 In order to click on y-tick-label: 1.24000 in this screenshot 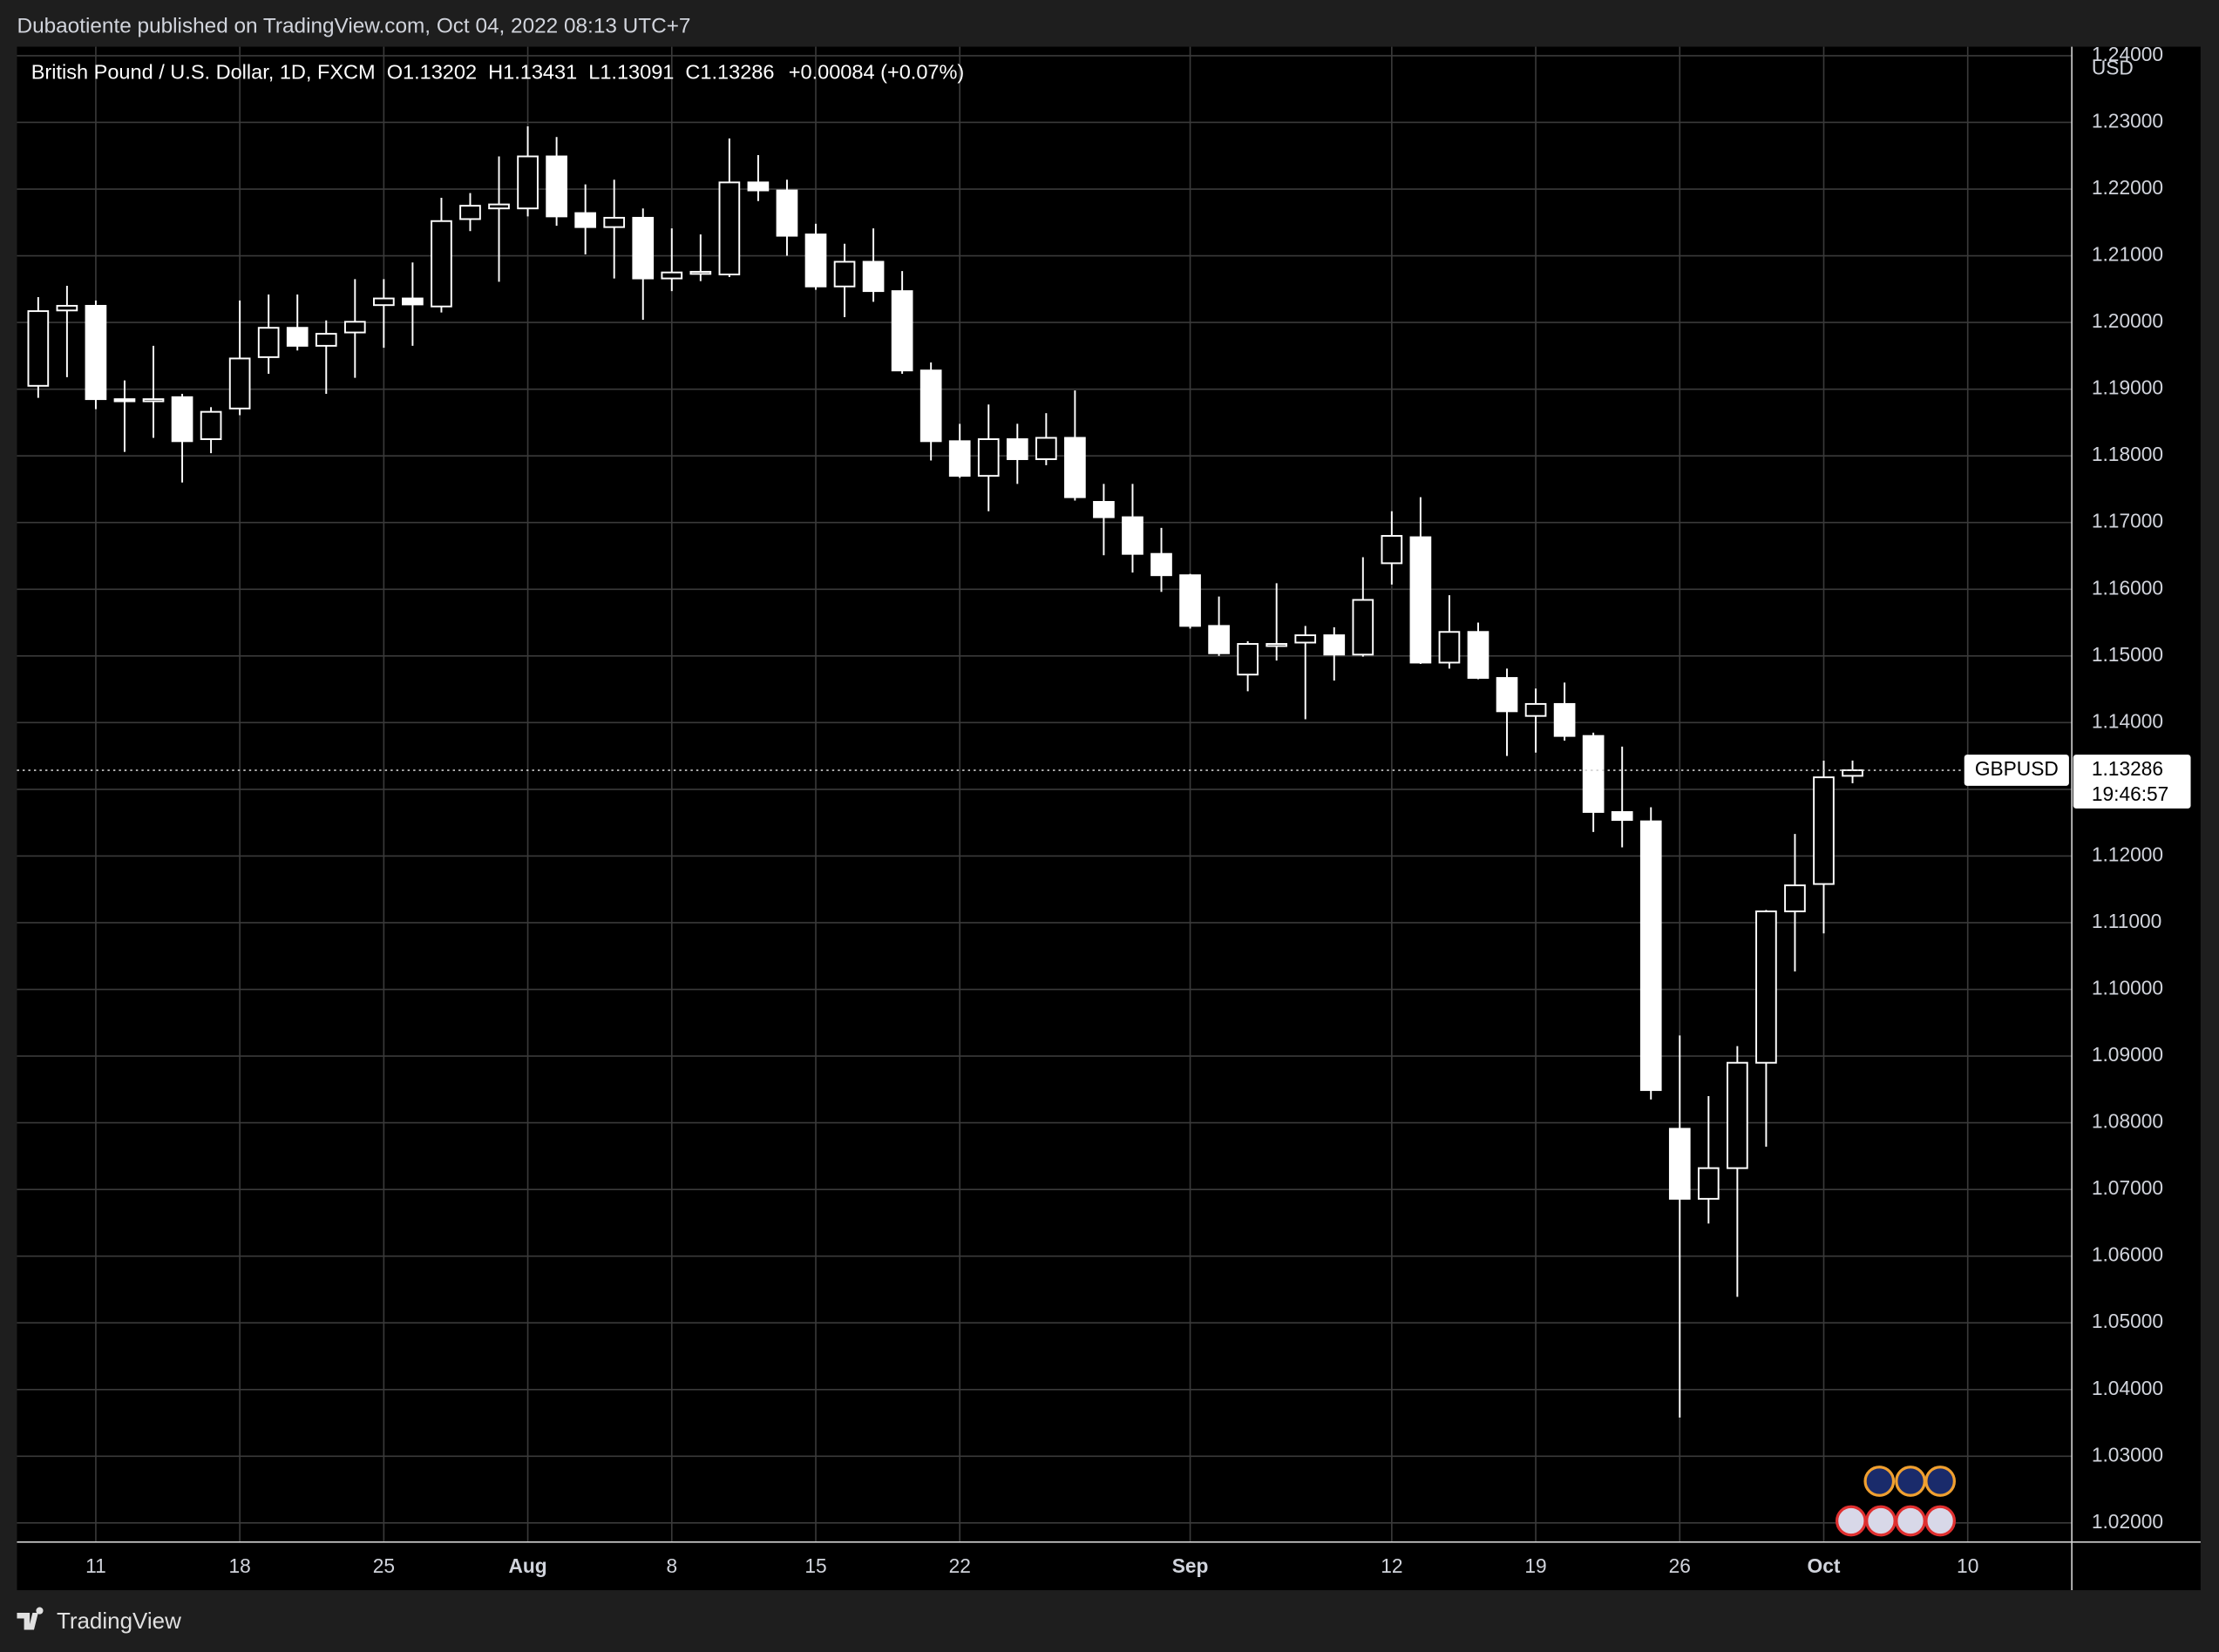, I will do `click(2127, 54)`.